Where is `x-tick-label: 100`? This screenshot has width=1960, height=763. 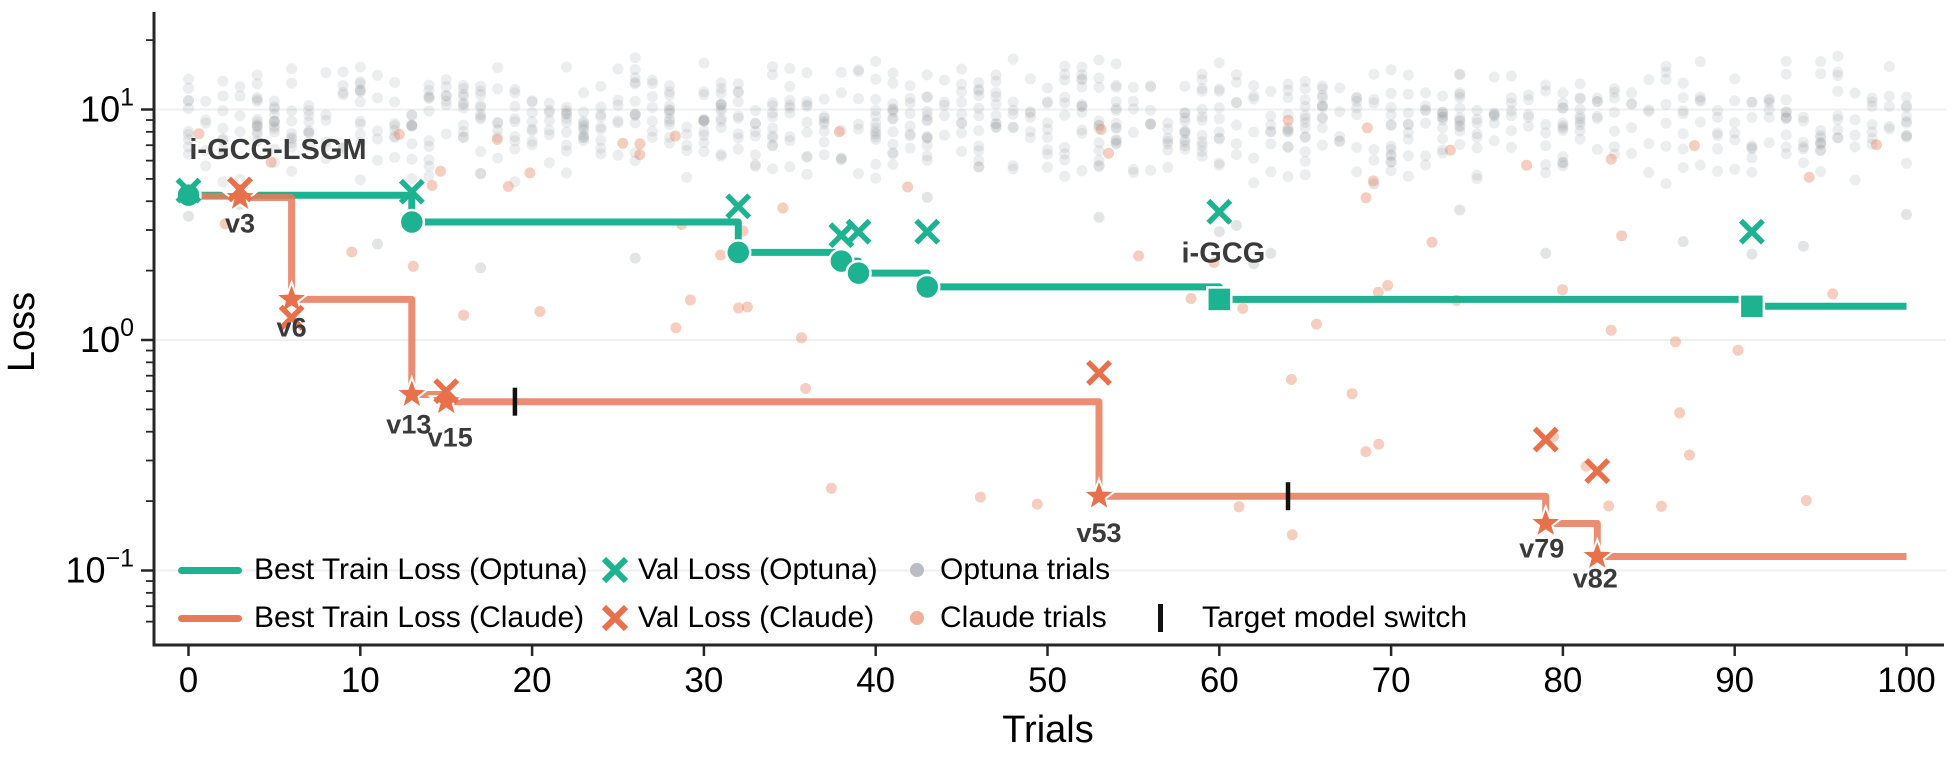
x-tick-label: 100 is located at coordinates (1906, 680).